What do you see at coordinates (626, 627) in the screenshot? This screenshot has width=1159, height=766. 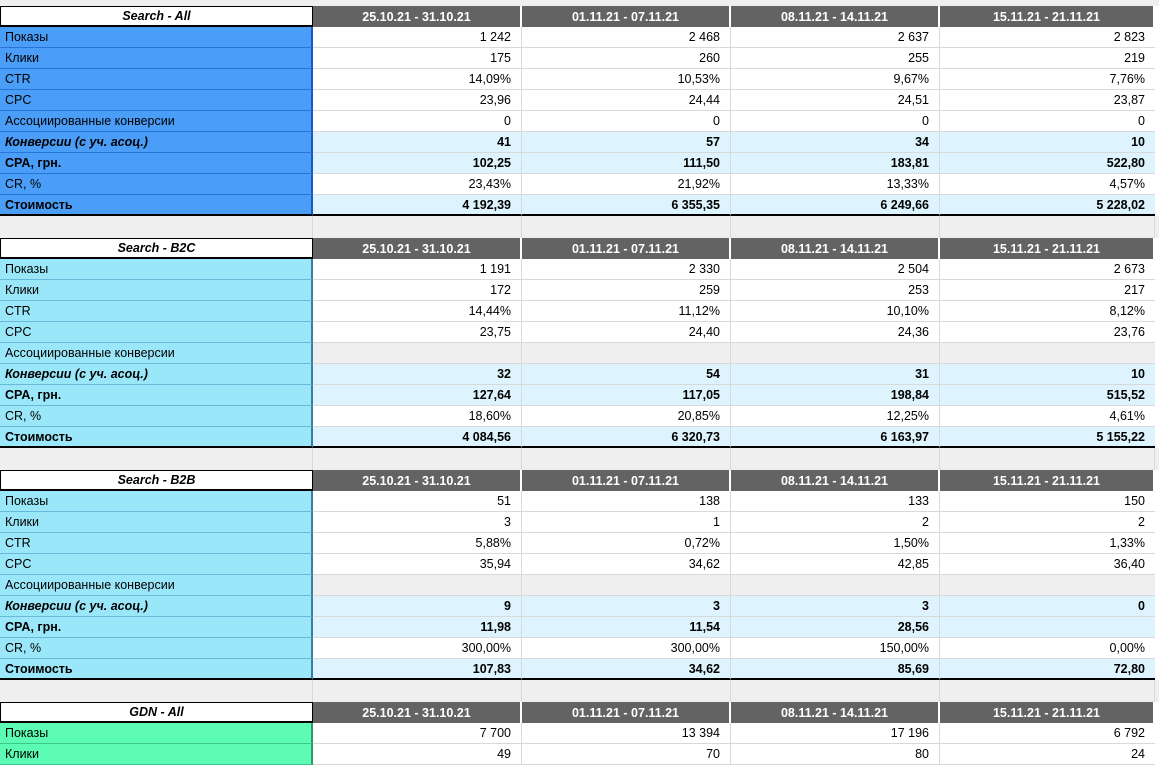 I see `value-cell: 11,54` at bounding box center [626, 627].